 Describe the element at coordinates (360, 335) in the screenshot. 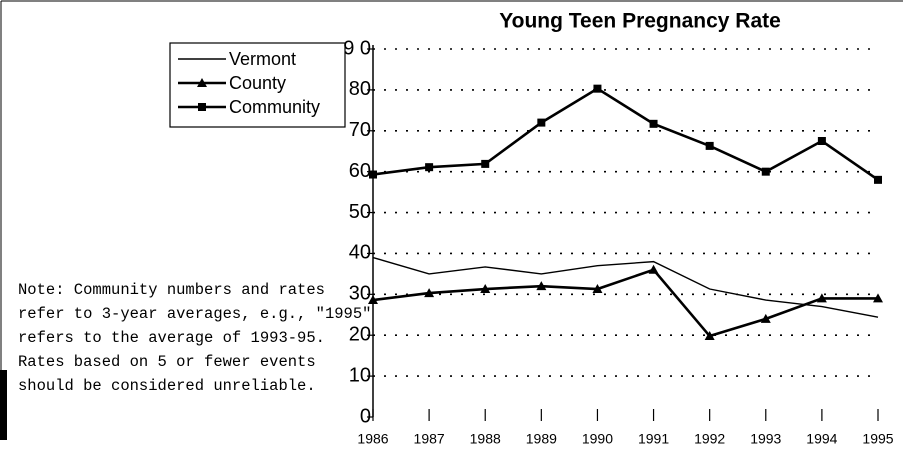

I see `y-tick-label: 20` at that location.